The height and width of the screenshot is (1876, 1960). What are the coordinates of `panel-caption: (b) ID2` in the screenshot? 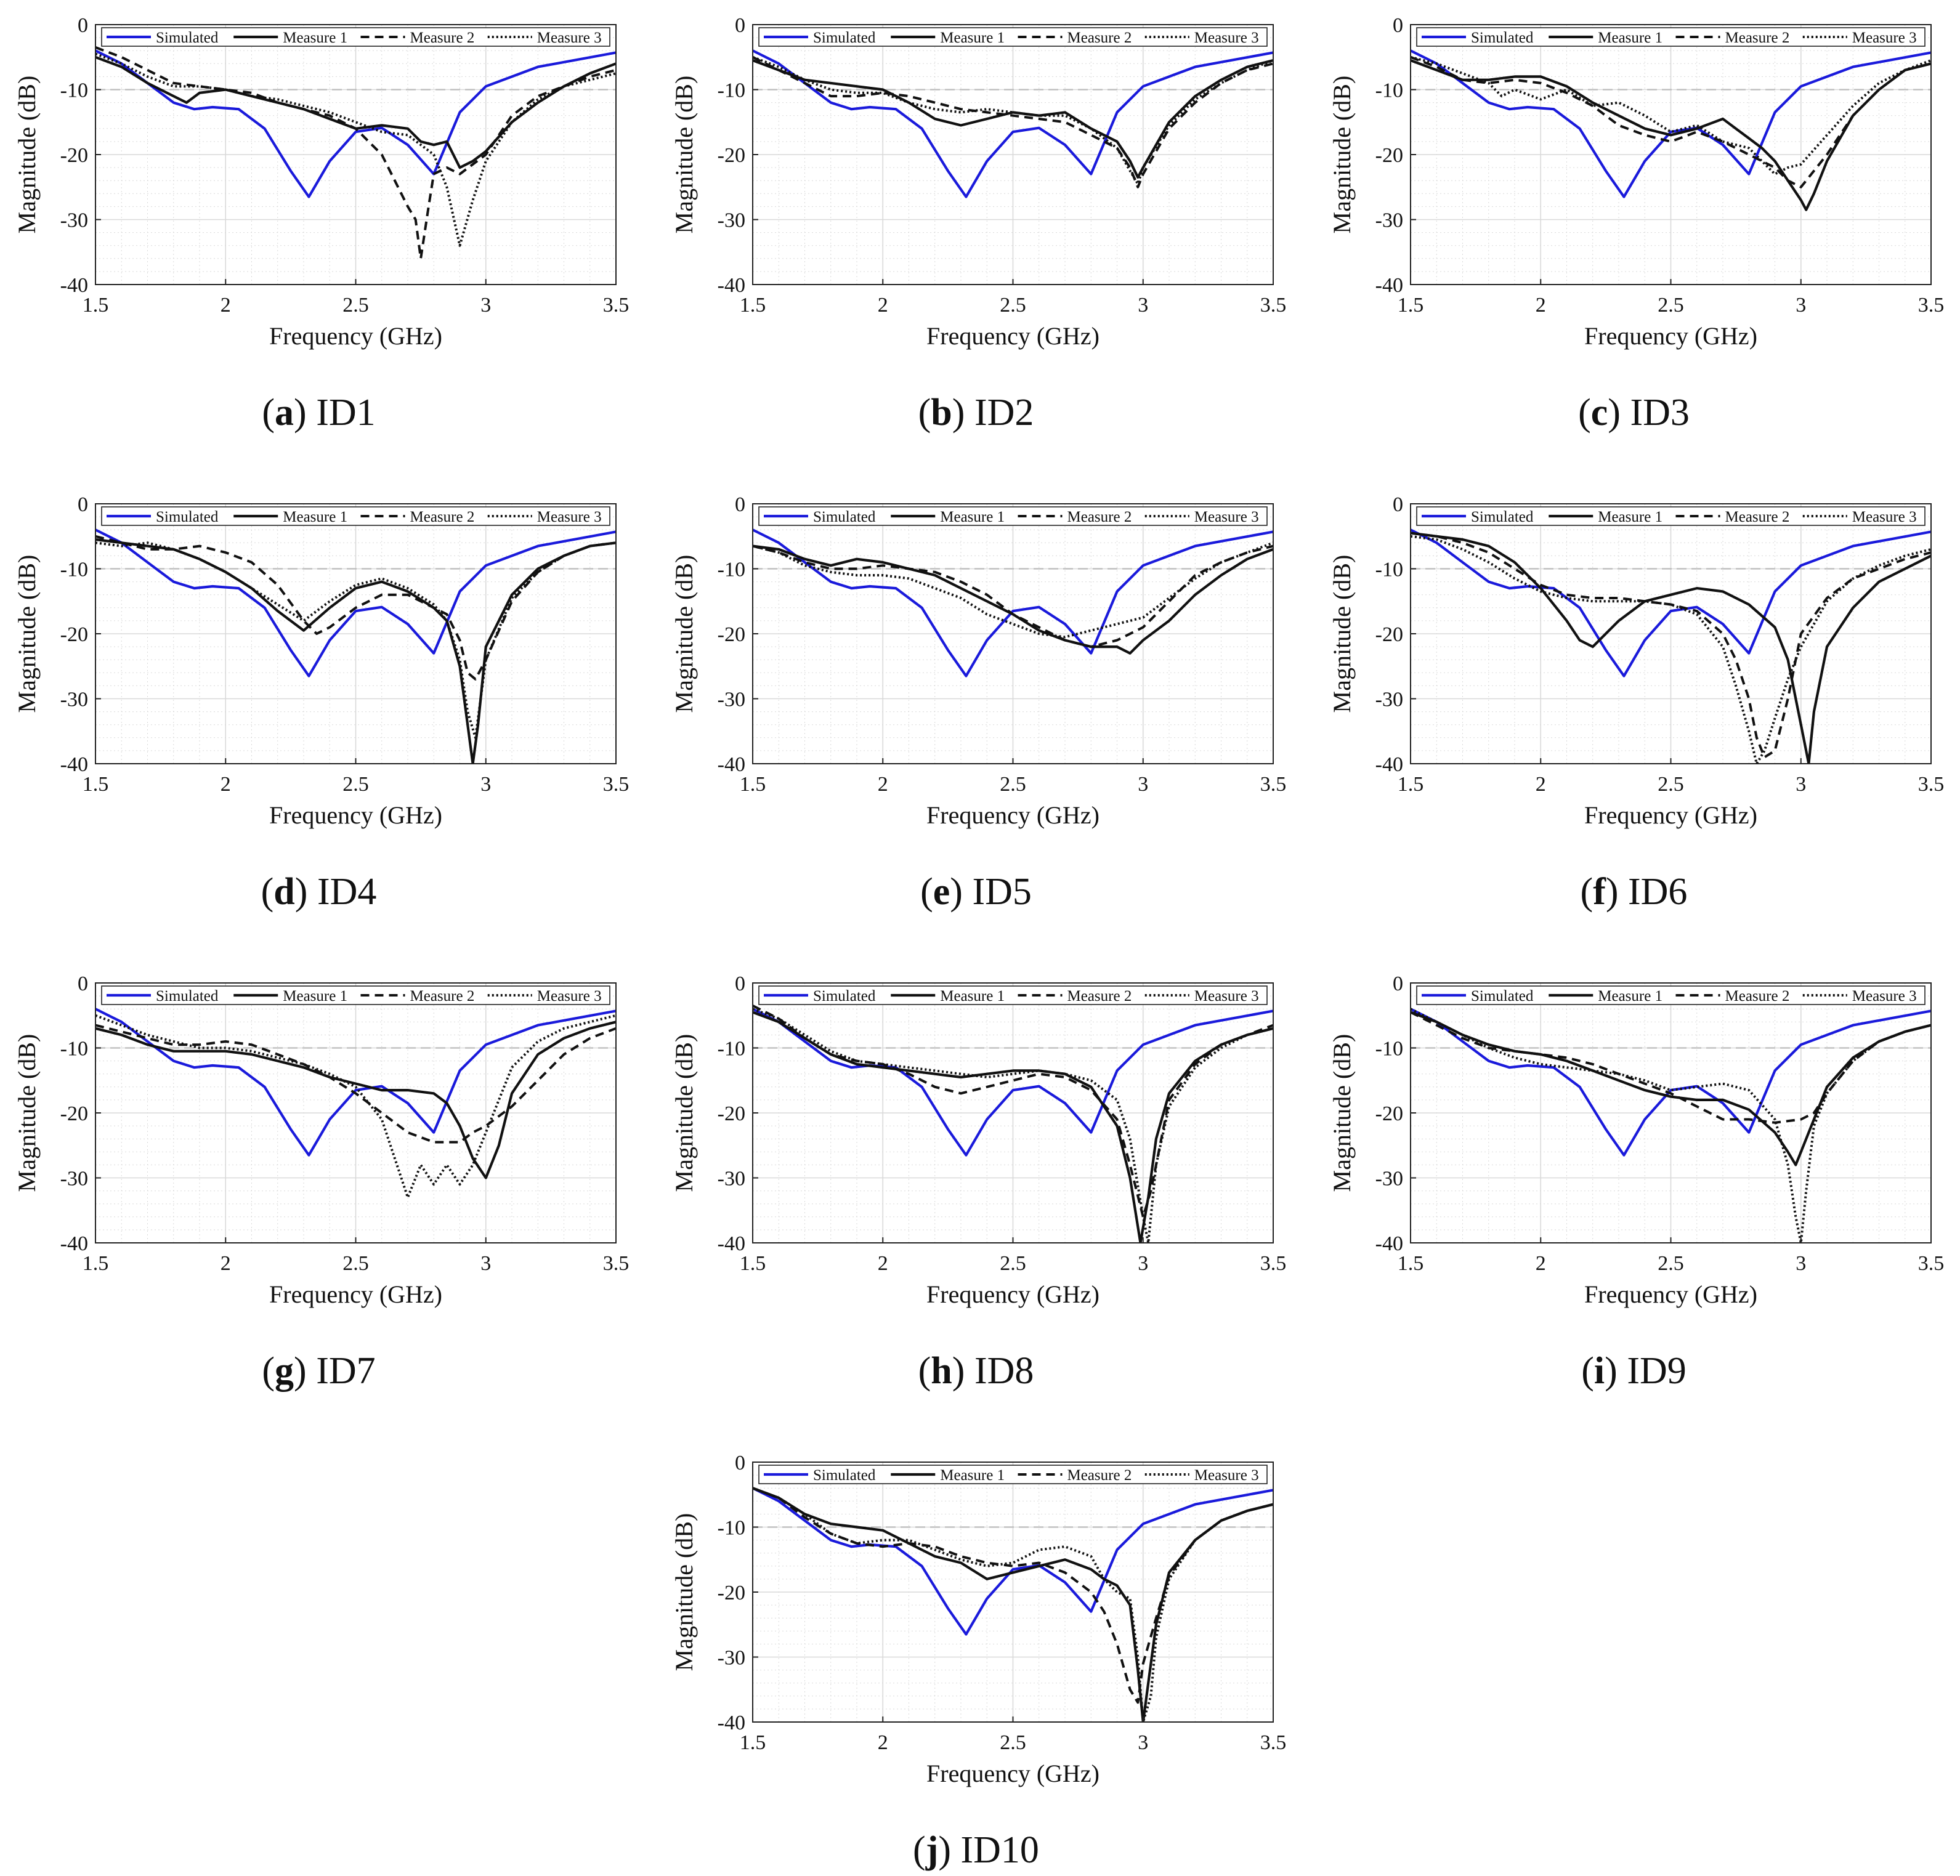 It's located at (976, 413).